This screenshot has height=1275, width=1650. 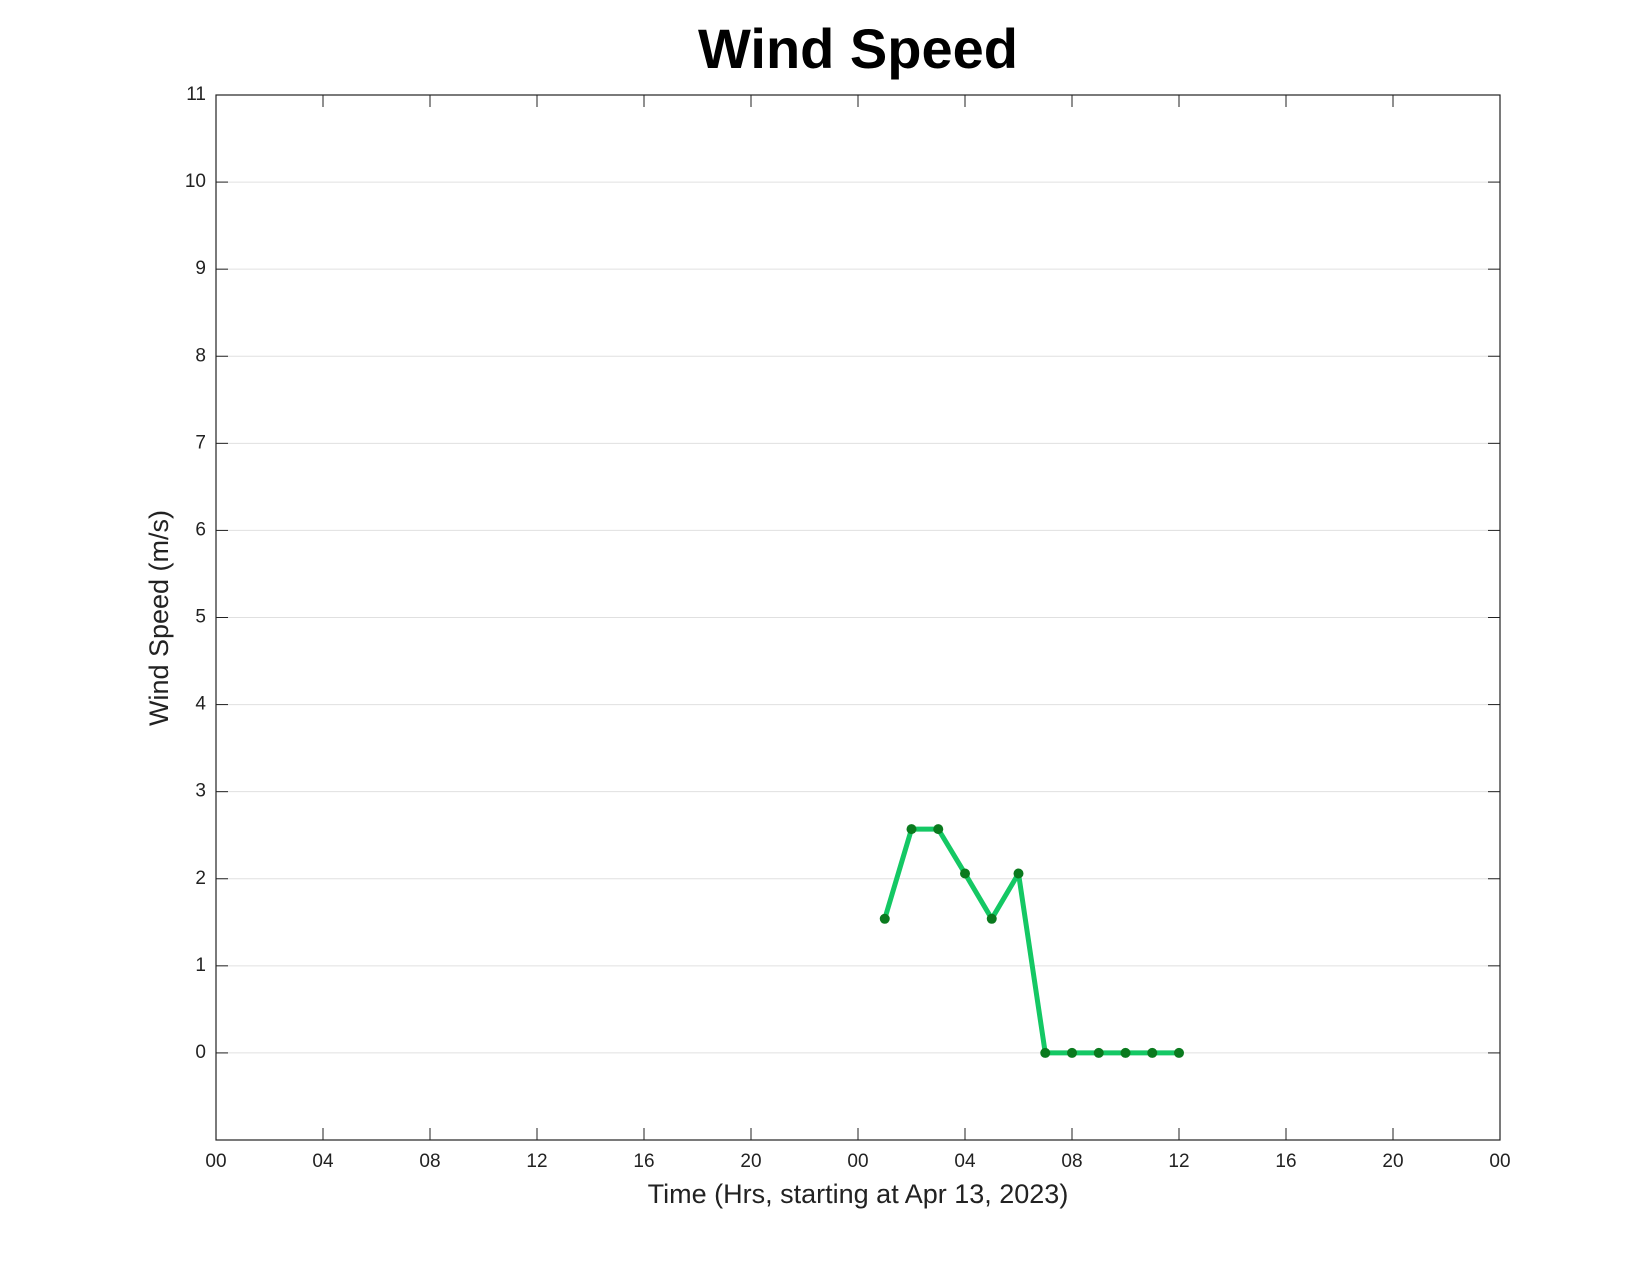 I want to click on y-tick-label: 7, so click(x=200, y=442).